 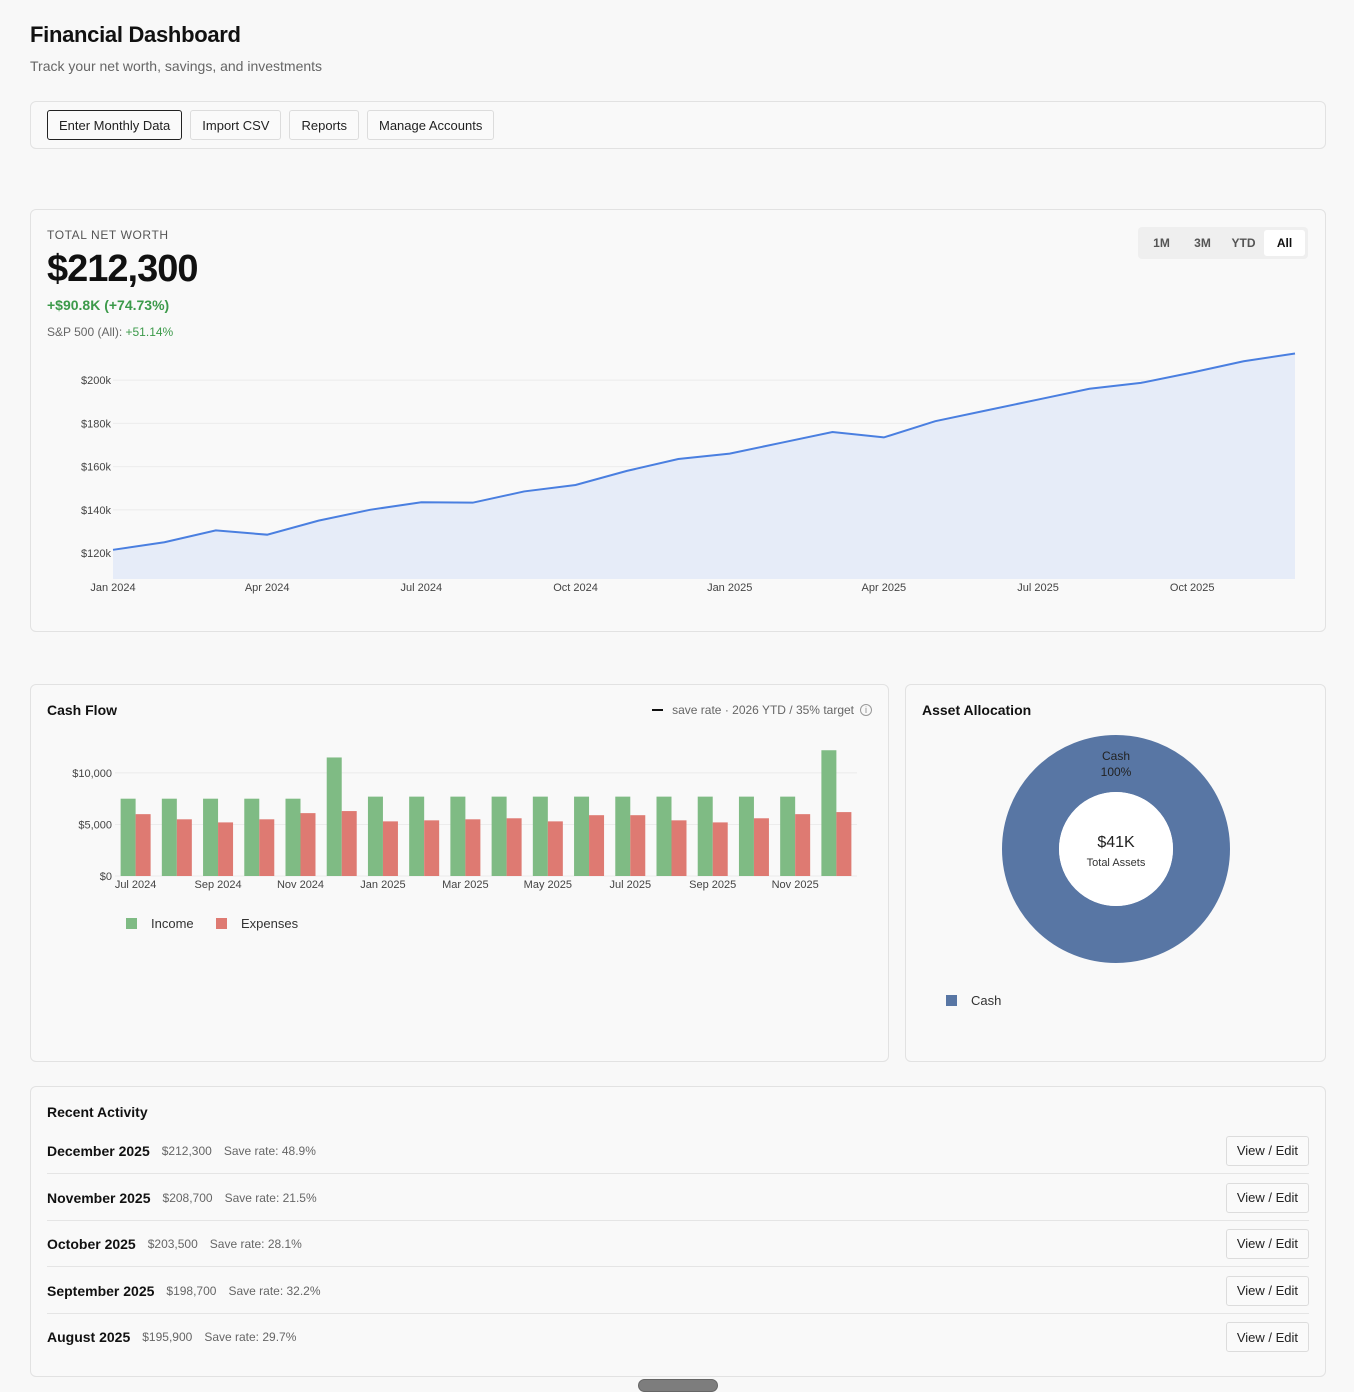 I want to click on y-tick-label: $0, so click(x=106, y=877).